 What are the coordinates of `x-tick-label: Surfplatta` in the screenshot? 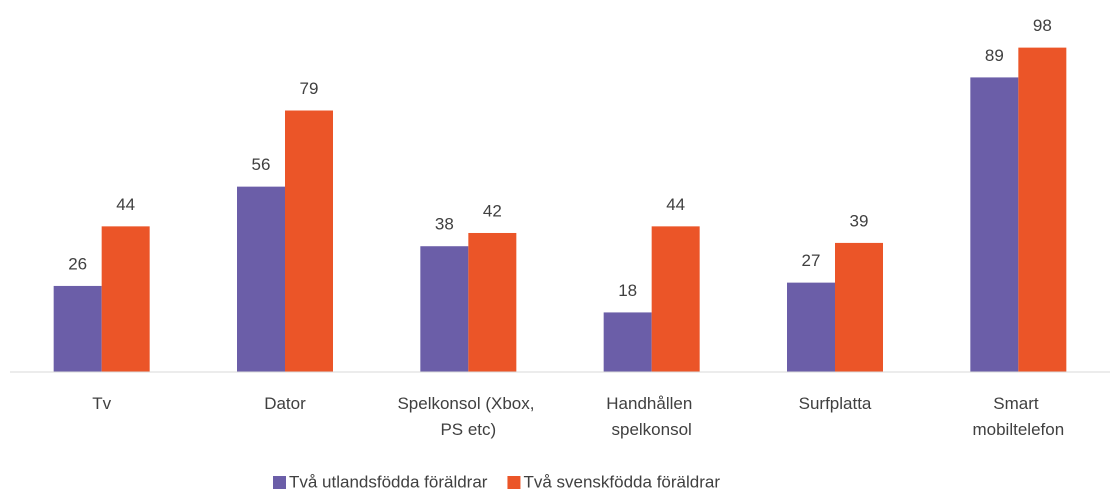 It's located at (835, 403).